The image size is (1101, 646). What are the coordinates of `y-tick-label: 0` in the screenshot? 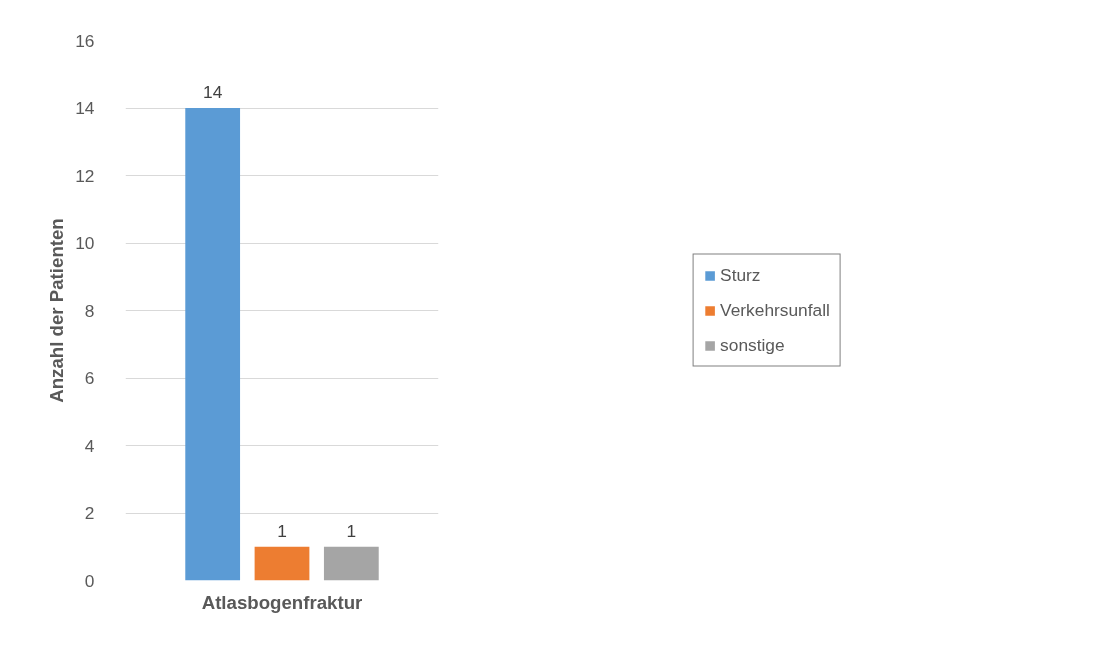 It's located at (89, 580).